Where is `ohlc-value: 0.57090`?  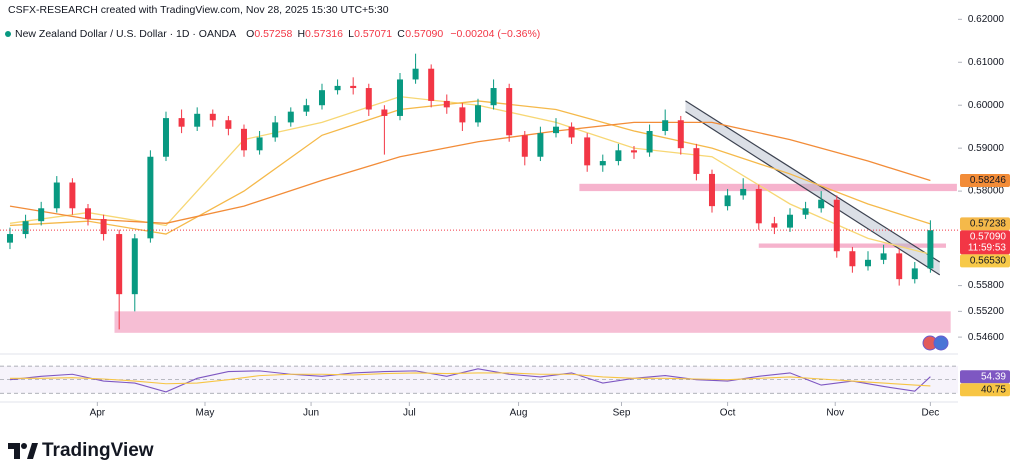
ohlc-value: 0.57090 is located at coordinates (424, 34).